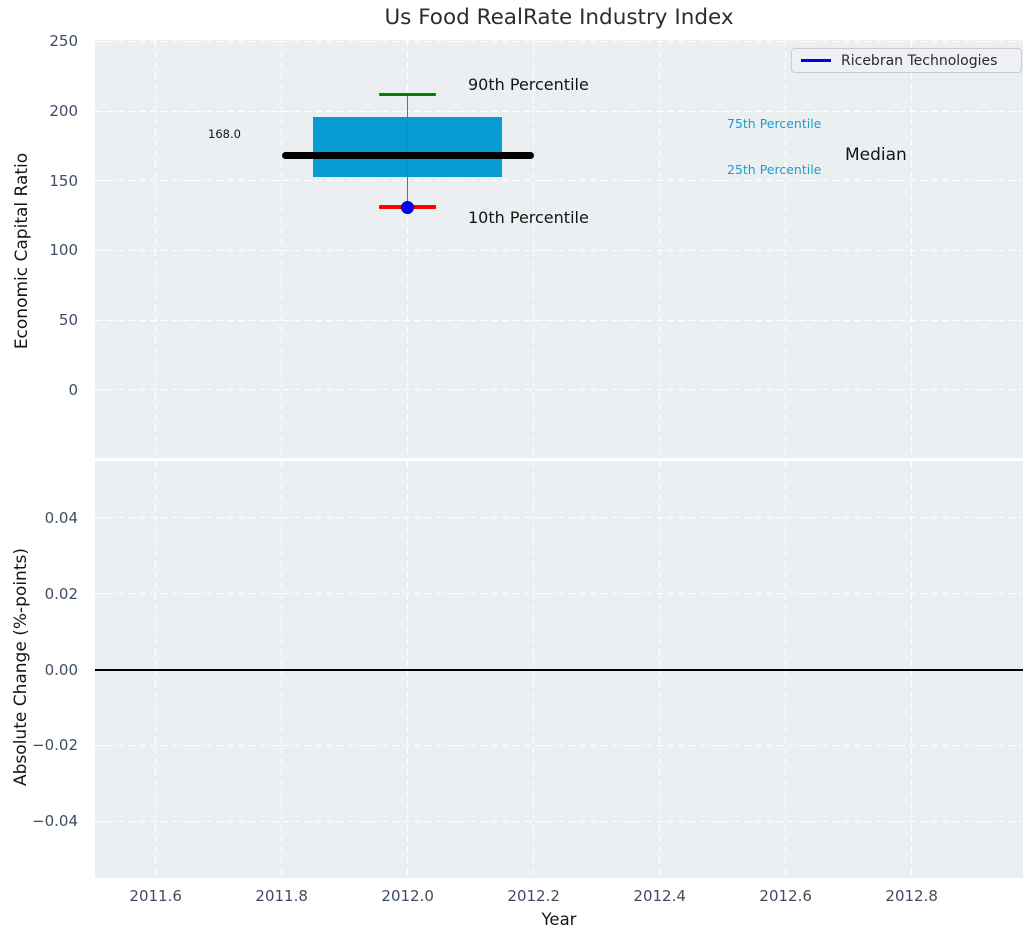 The image size is (1034, 942). What do you see at coordinates (876, 155) in the screenshot?
I see `annotation-median: Median` at bounding box center [876, 155].